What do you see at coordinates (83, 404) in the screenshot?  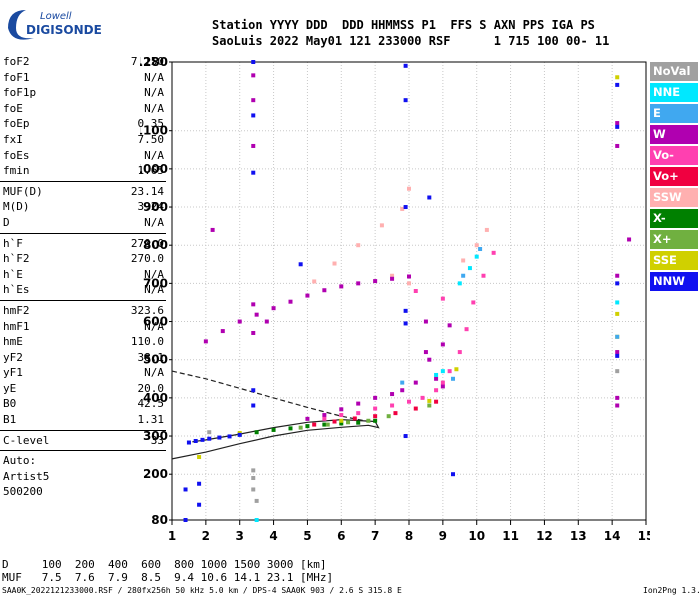 I see `param-row: B0 42.5` at bounding box center [83, 404].